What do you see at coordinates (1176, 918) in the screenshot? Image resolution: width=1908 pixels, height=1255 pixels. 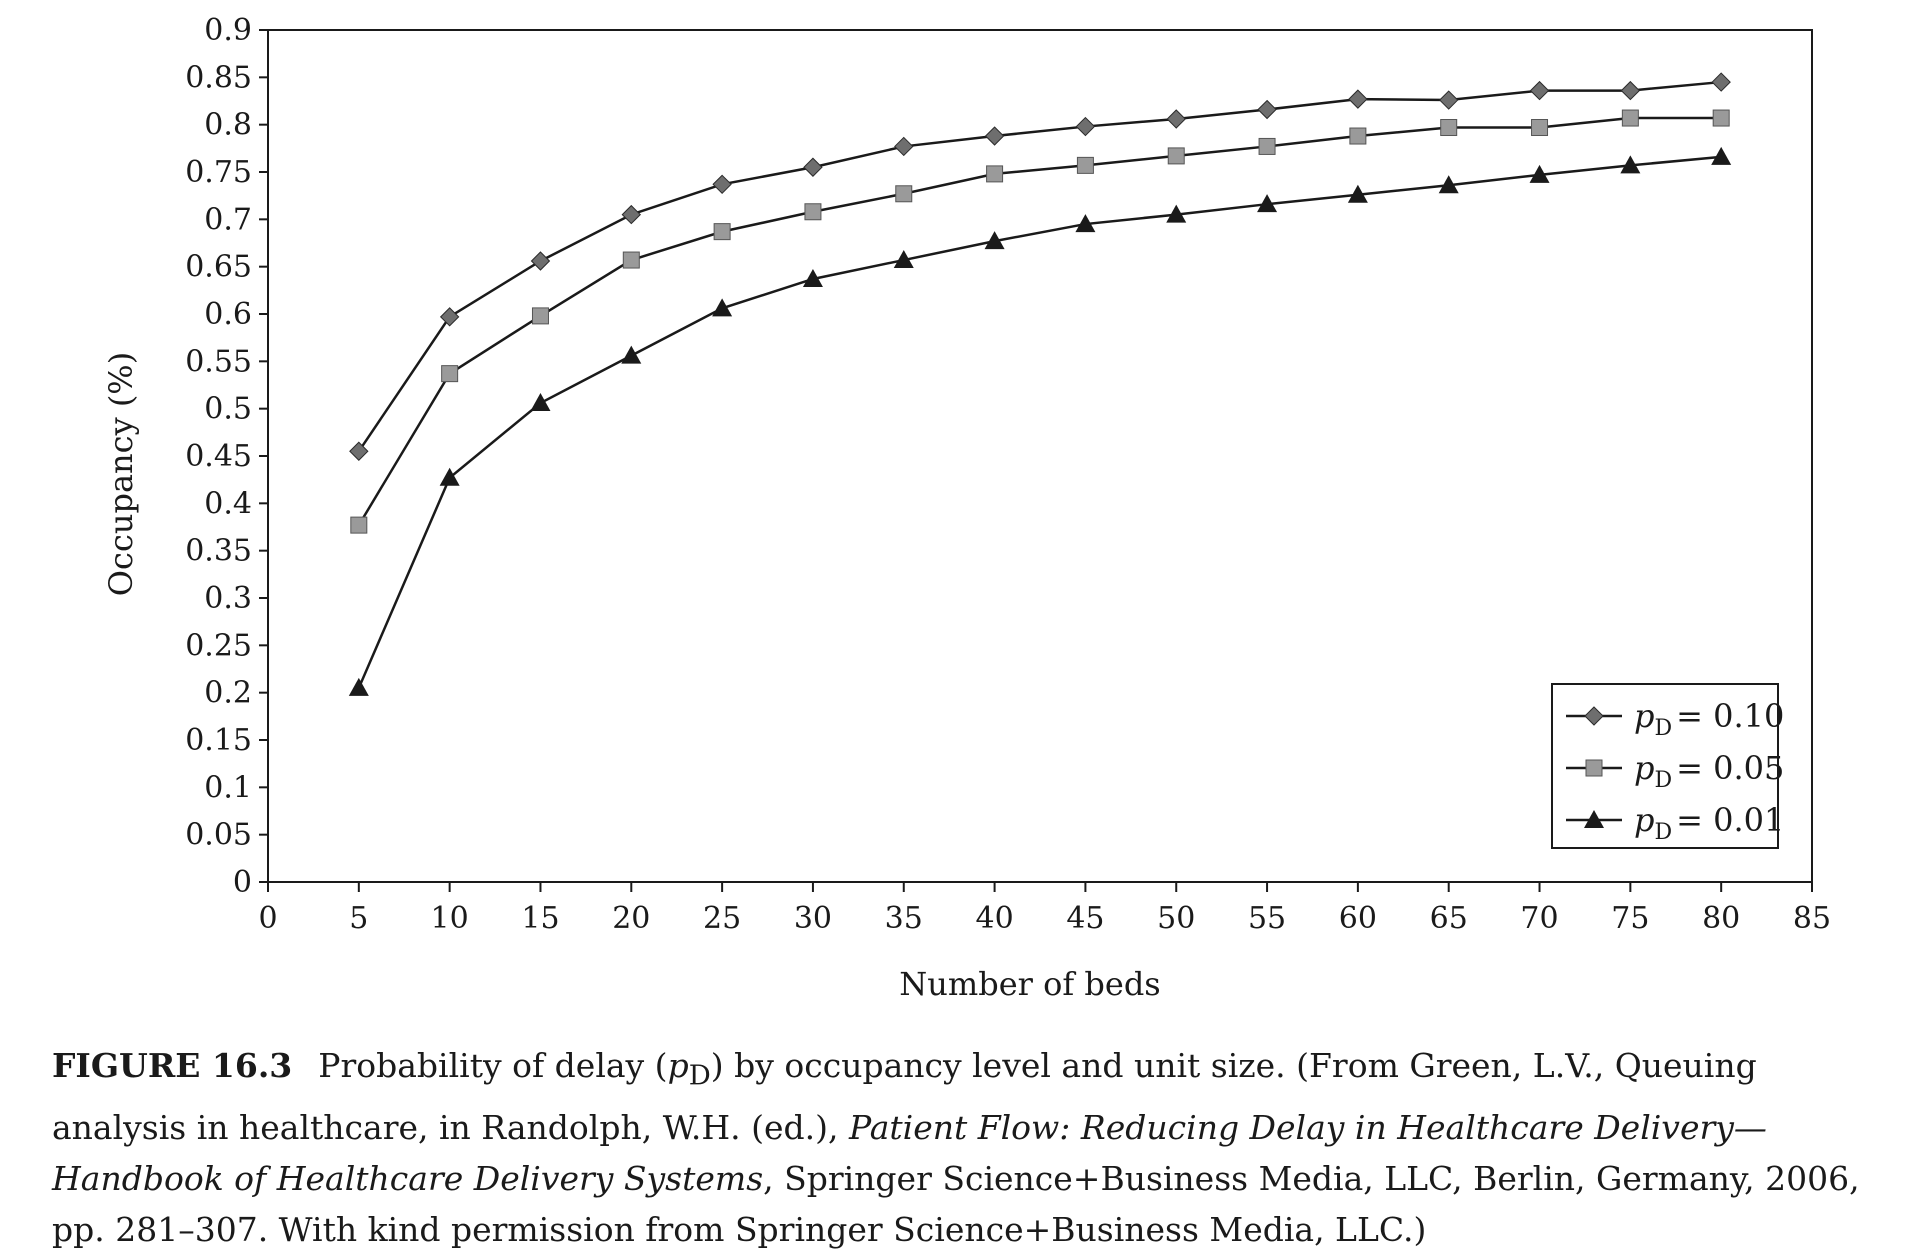 I see `x-tick-label: 50` at bounding box center [1176, 918].